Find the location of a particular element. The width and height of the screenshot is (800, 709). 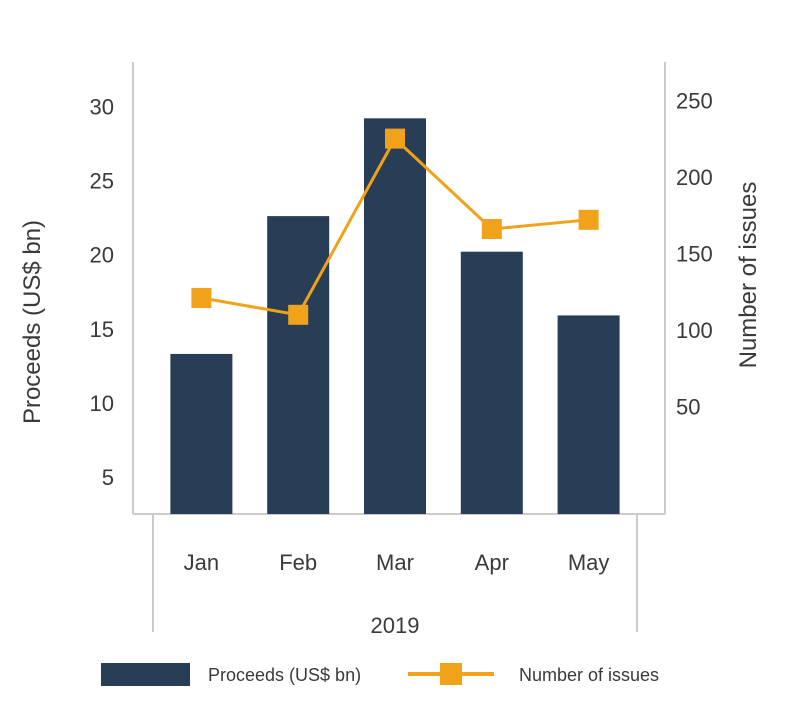

x-tick-labels: Jan Feb Mar Apr May is located at coordinates (397, 562).